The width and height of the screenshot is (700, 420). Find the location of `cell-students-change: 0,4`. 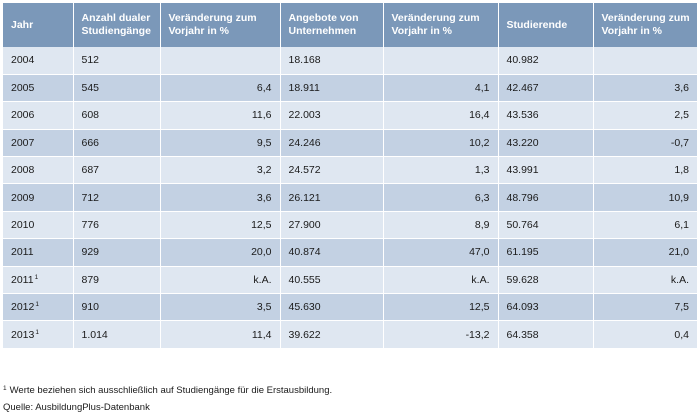

cell-students-change: 0,4 is located at coordinates (645, 334).